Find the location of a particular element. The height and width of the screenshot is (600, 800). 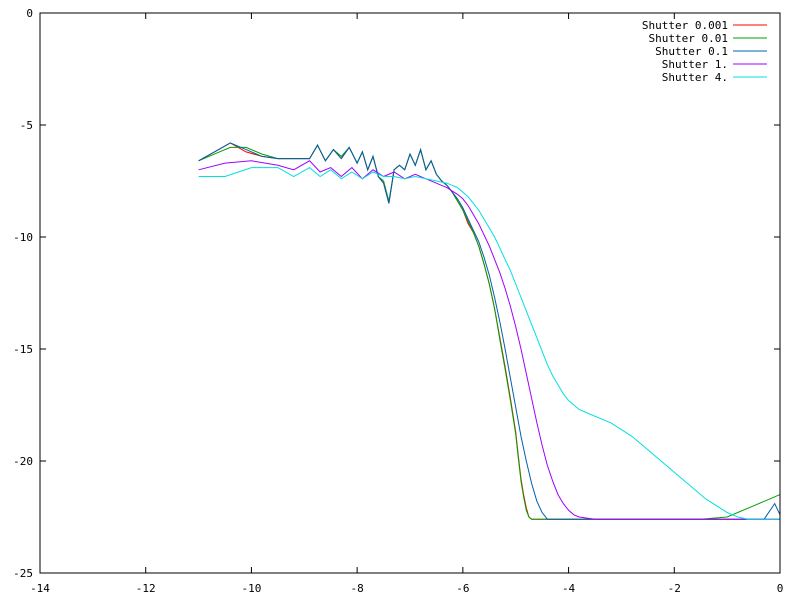

x-tick-label: 0 is located at coordinates (780, 588).